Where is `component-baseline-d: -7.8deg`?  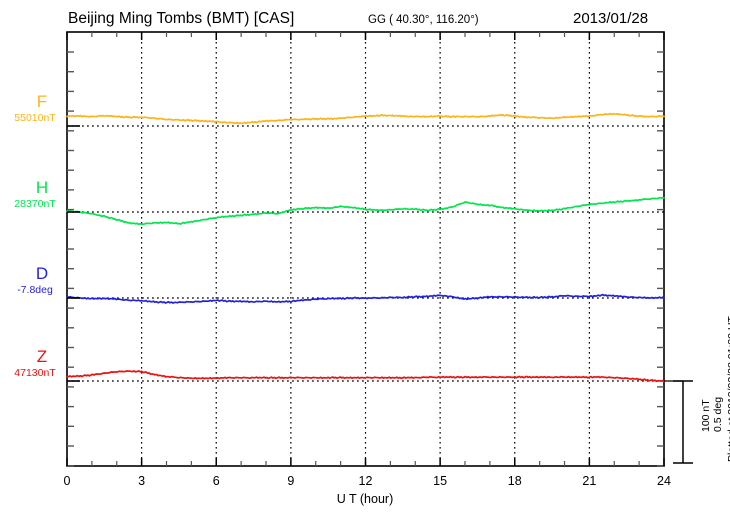
component-baseline-d: -7.8deg is located at coordinates (35, 290).